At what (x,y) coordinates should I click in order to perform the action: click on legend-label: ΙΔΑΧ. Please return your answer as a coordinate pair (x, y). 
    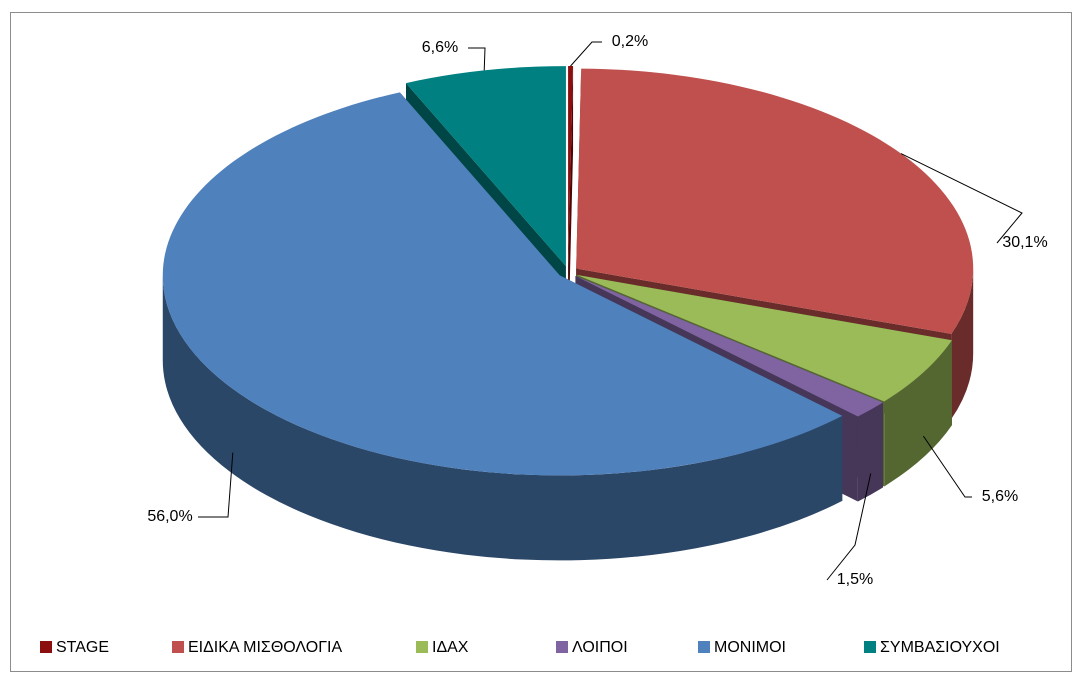
    Looking at the image, I should click on (450, 647).